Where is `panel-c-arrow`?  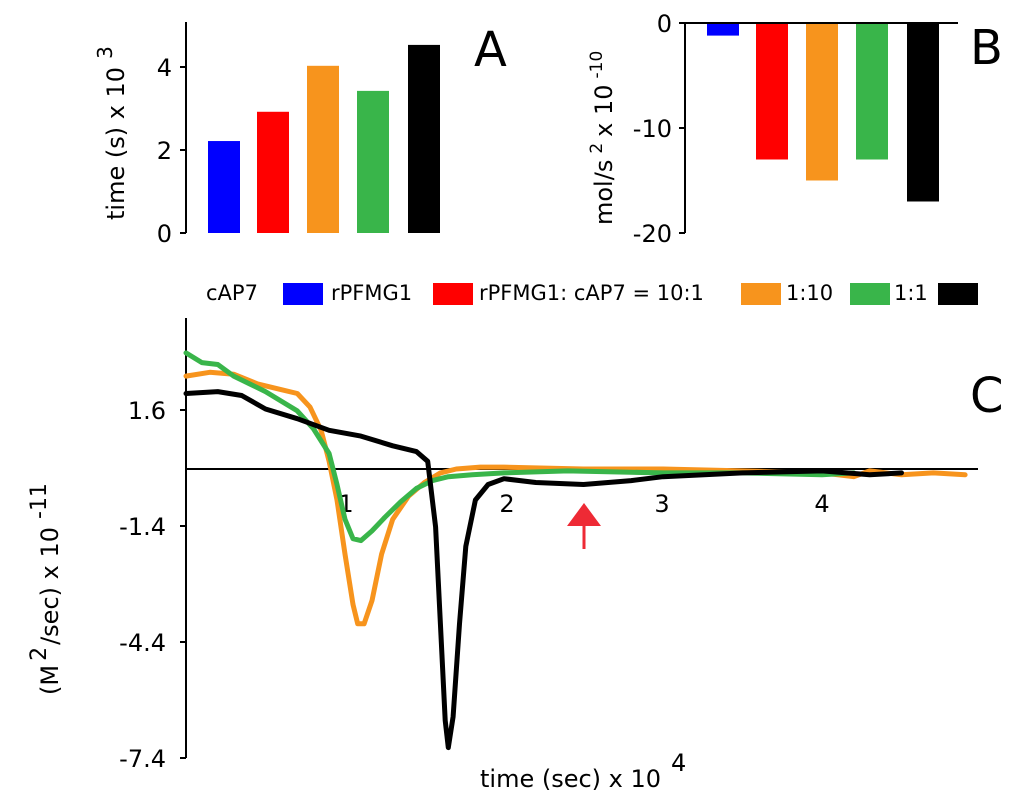 panel-c-arrow is located at coordinates (584, 526).